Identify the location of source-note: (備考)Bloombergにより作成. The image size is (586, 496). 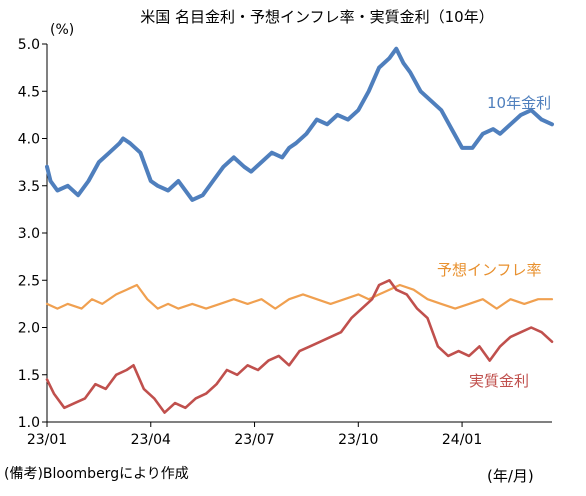
(96, 474).